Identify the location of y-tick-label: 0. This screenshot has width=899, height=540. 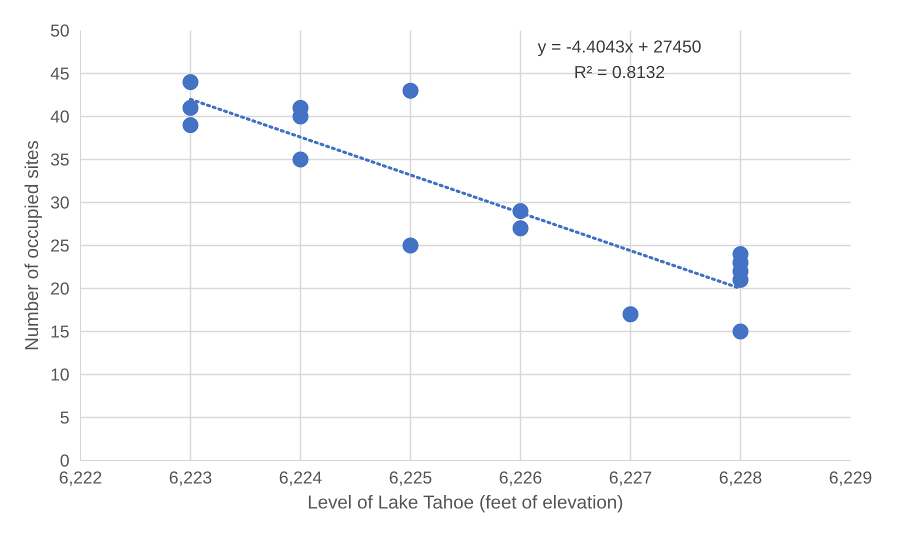
(65, 460).